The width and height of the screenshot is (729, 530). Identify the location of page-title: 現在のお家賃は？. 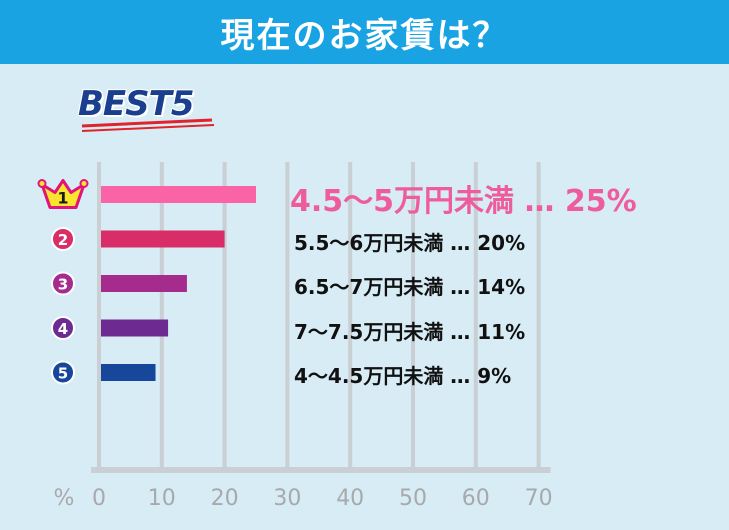
(364, 35).